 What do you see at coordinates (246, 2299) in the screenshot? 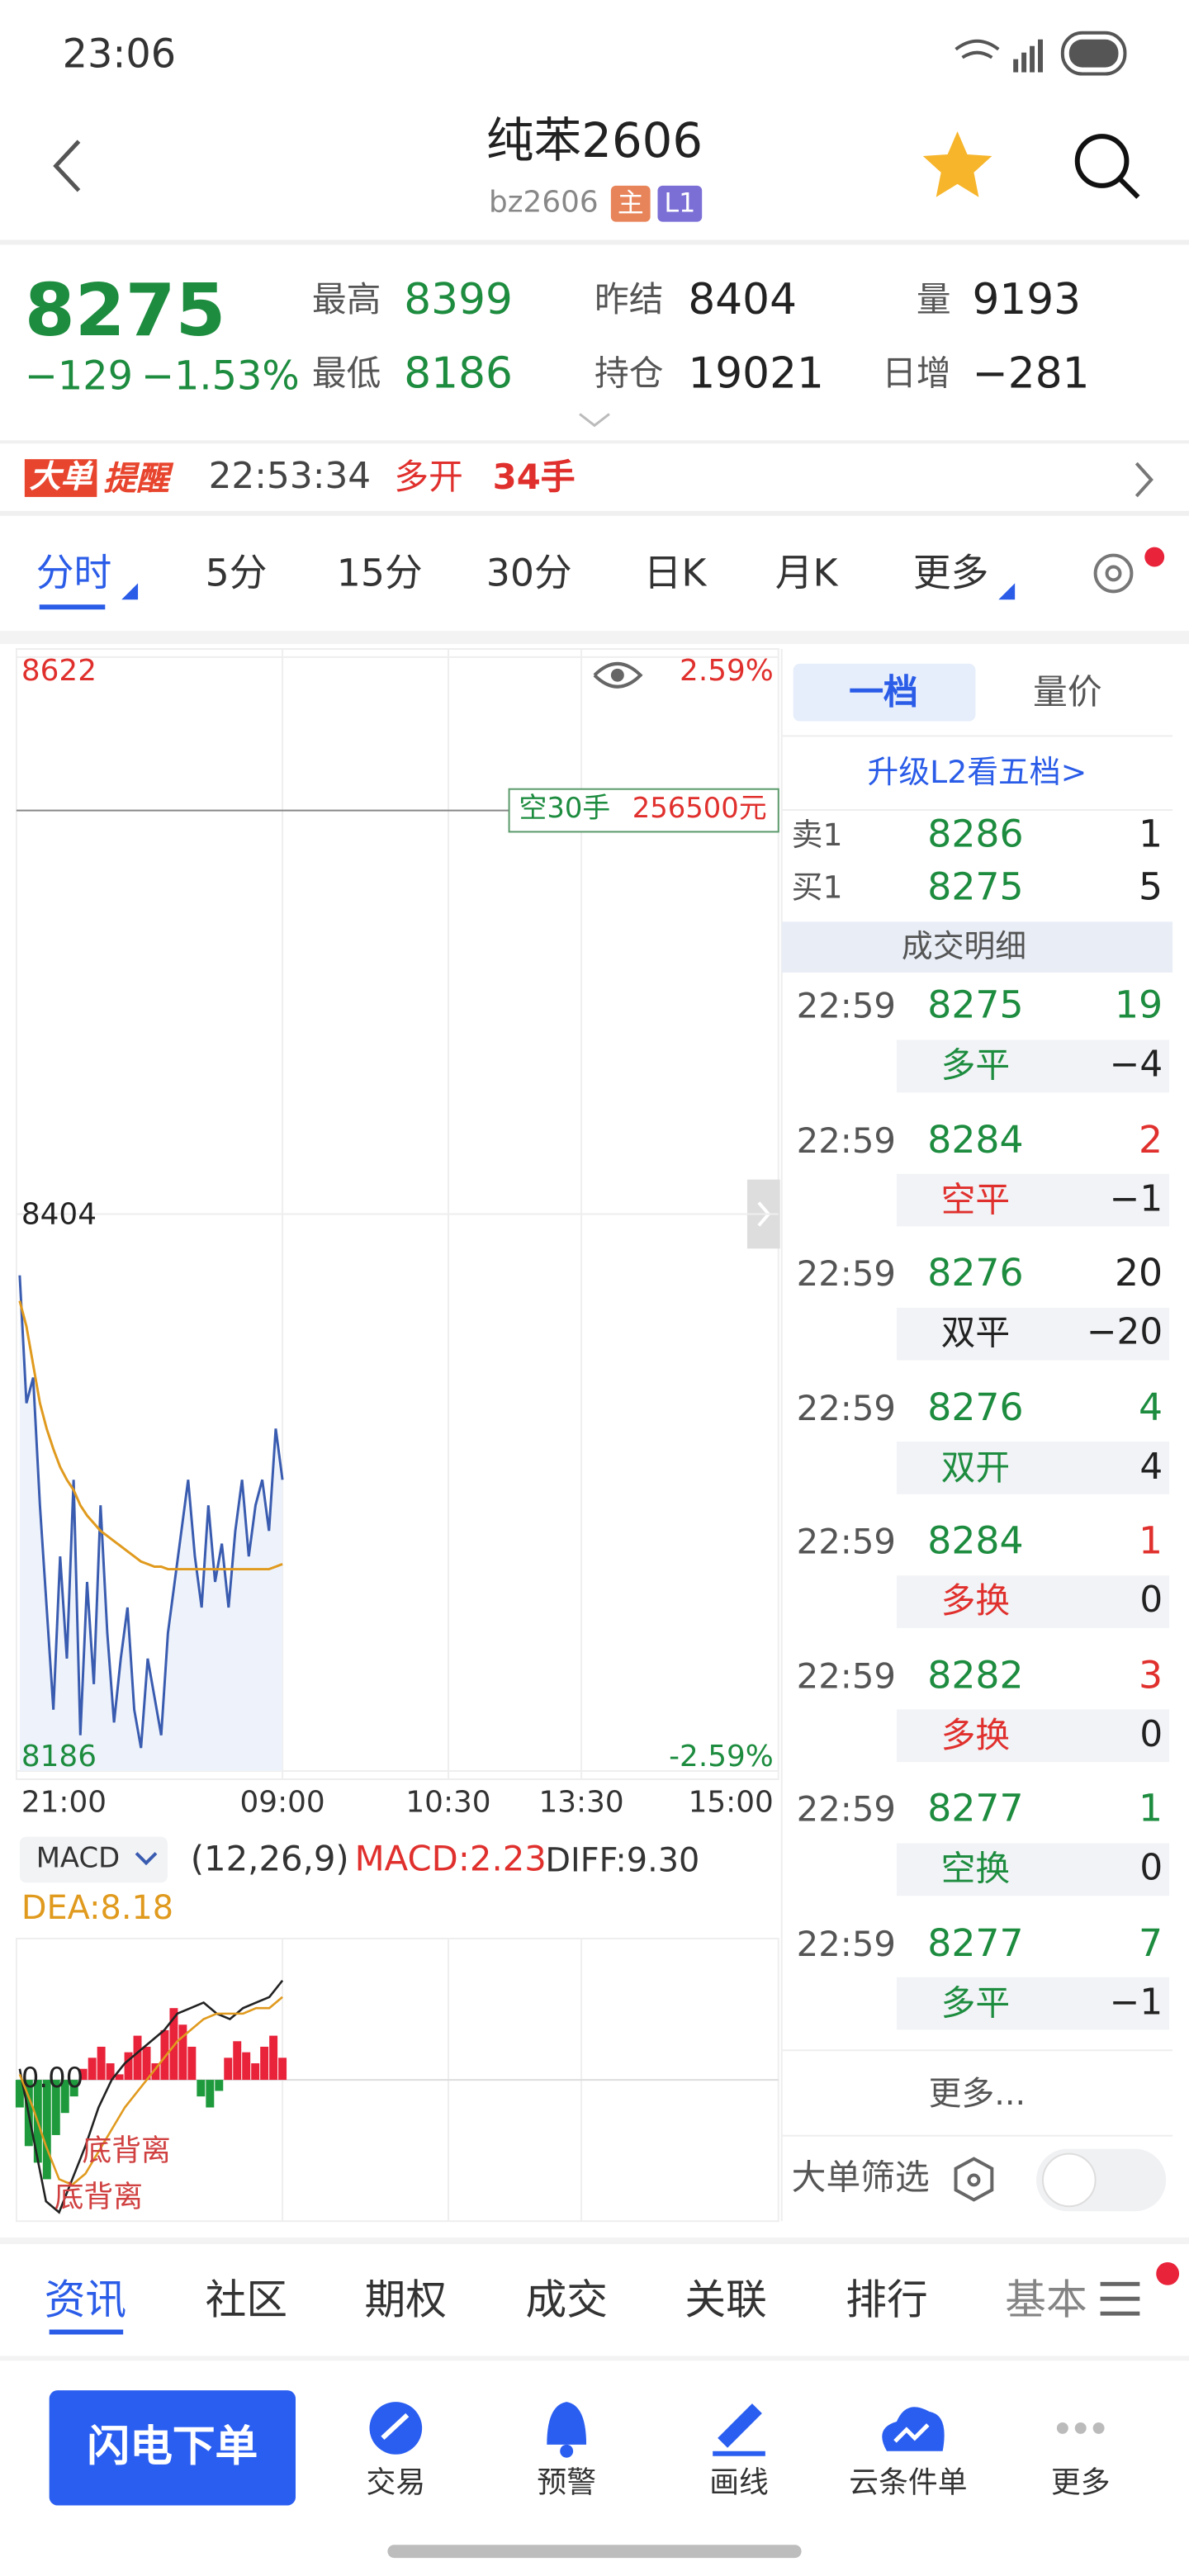
I see `bottom-tab: 社区` at bounding box center [246, 2299].